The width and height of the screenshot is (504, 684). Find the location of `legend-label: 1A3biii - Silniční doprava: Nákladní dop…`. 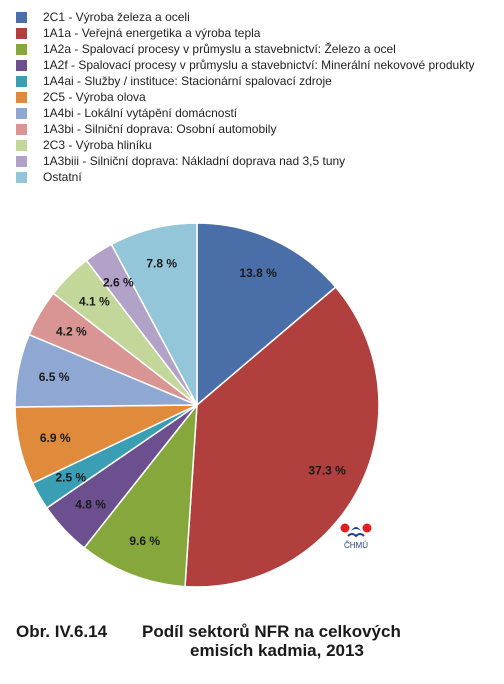

legend-label: 1A3biii - Silniční doprava: Nákladní dop… is located at coordinates (194, 161).